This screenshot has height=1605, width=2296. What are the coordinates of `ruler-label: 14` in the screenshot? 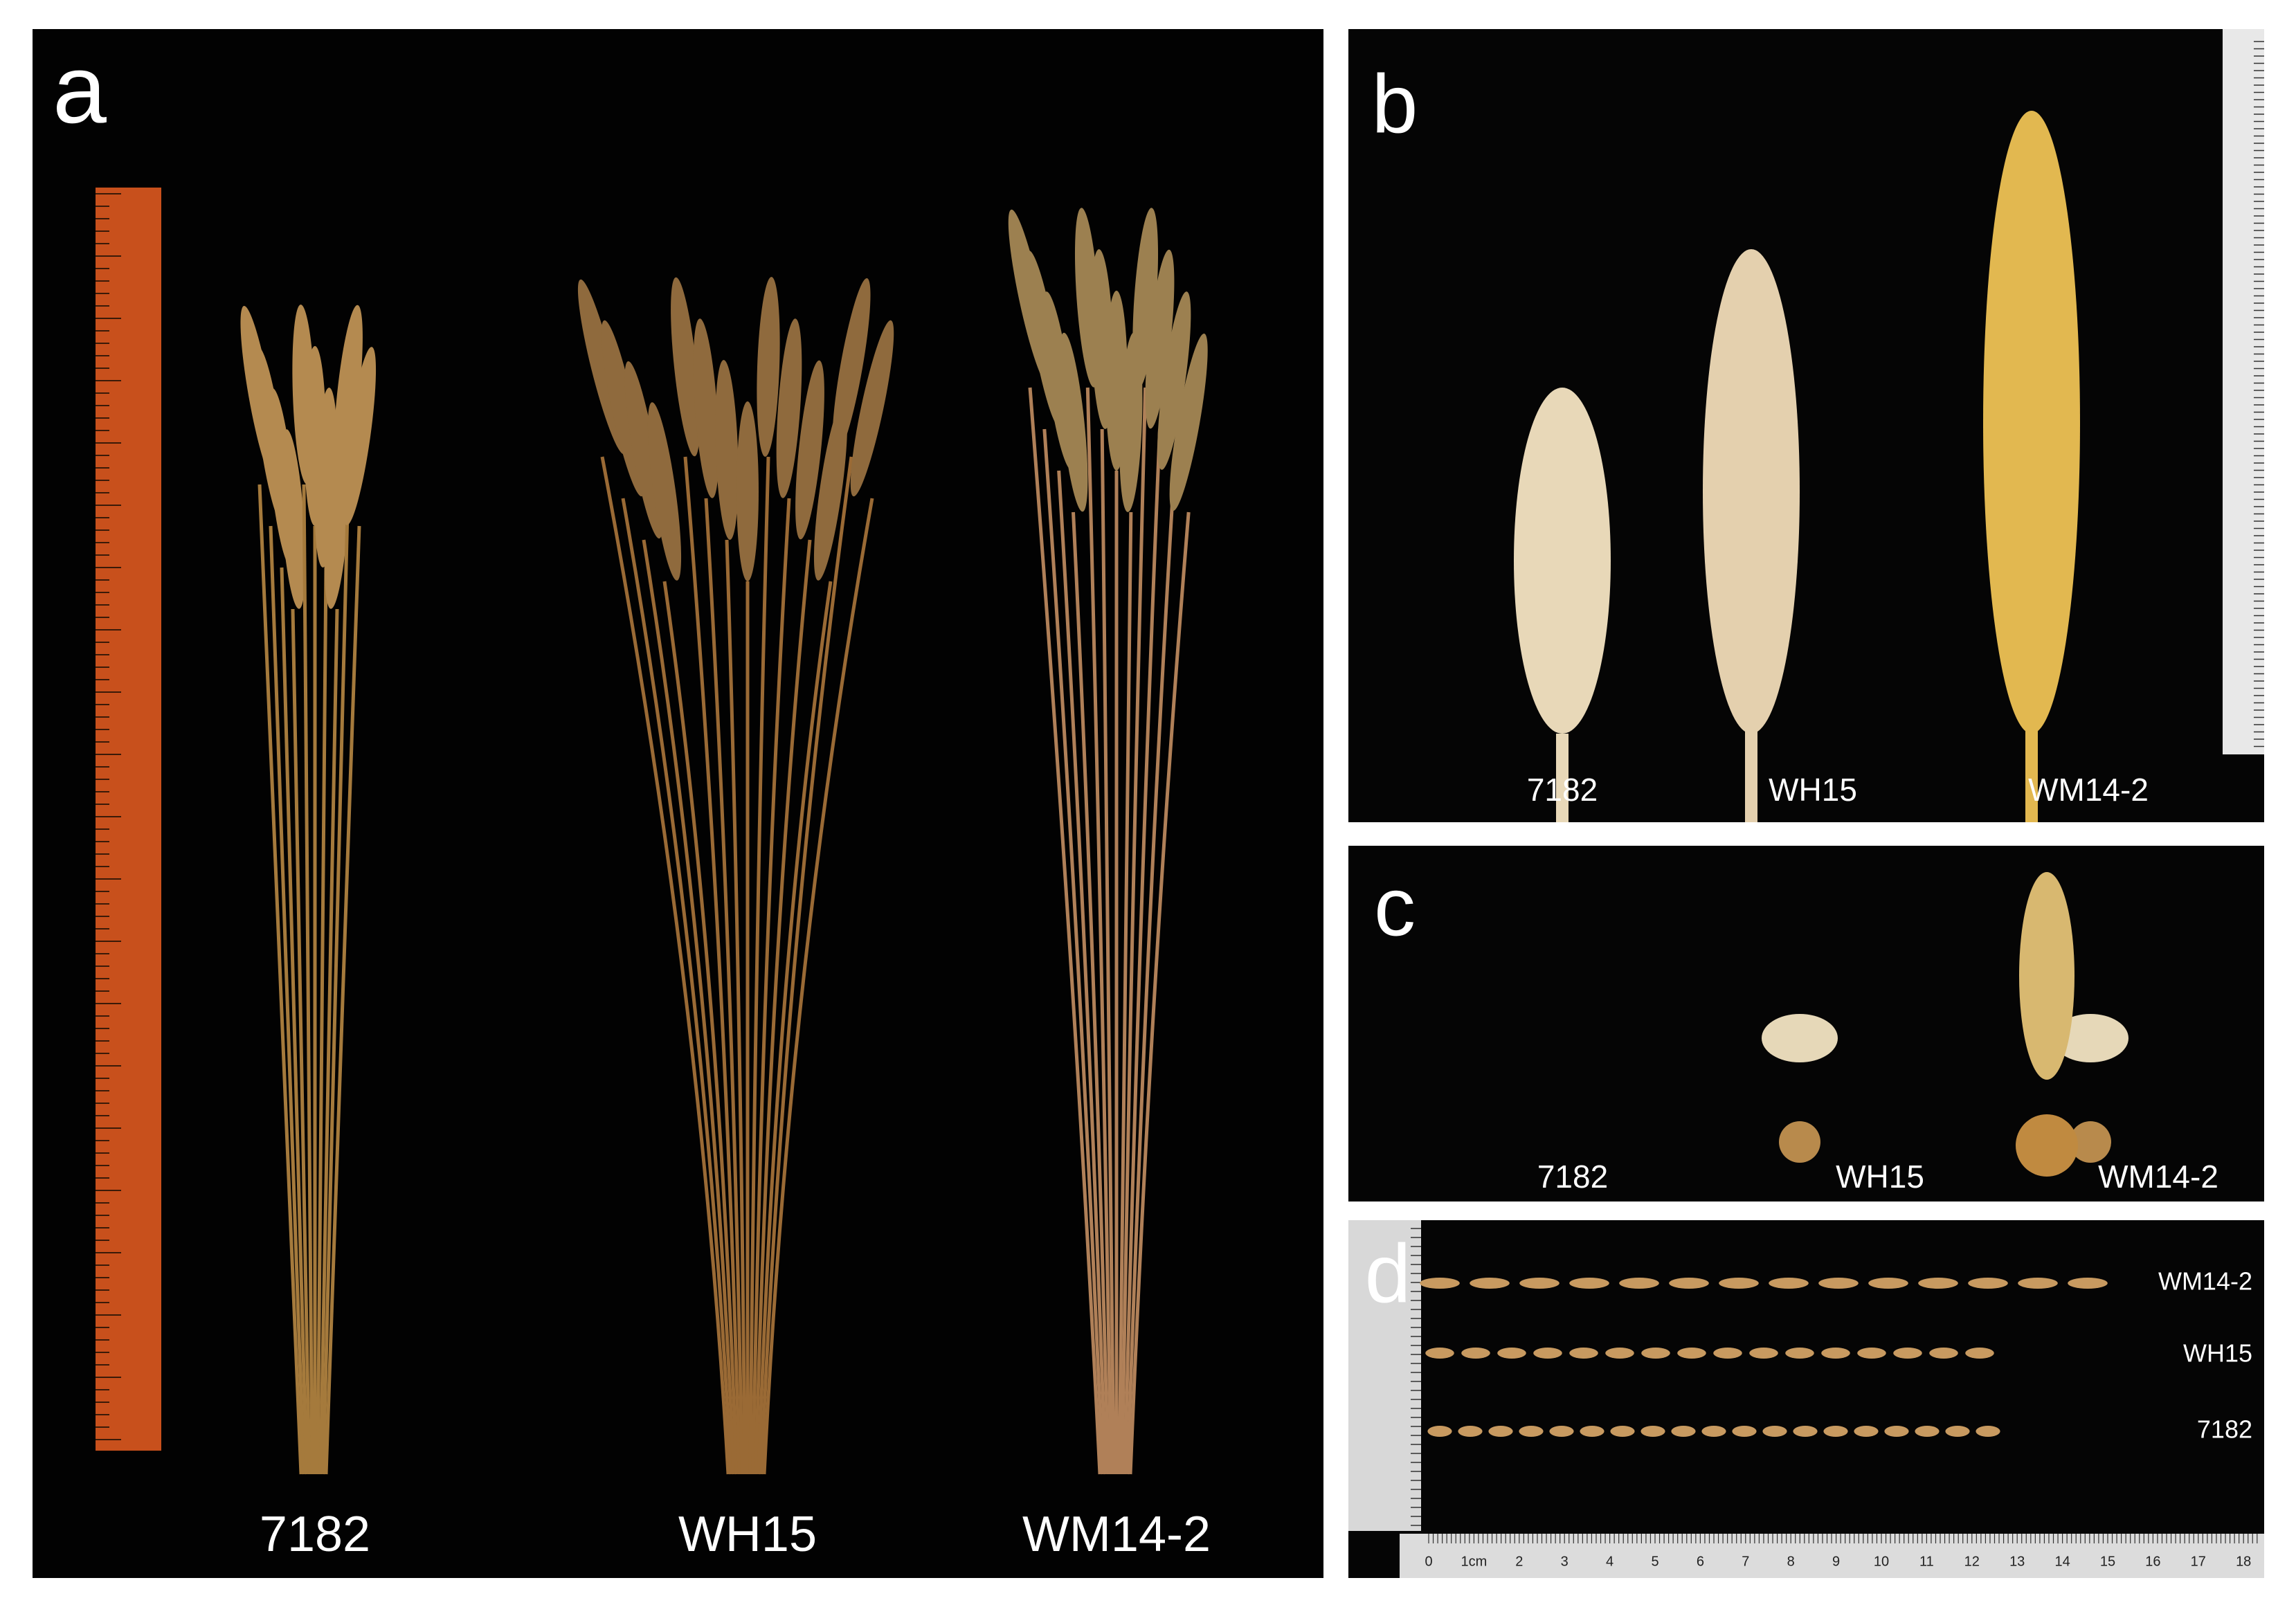 It's located at (2062, 1561).